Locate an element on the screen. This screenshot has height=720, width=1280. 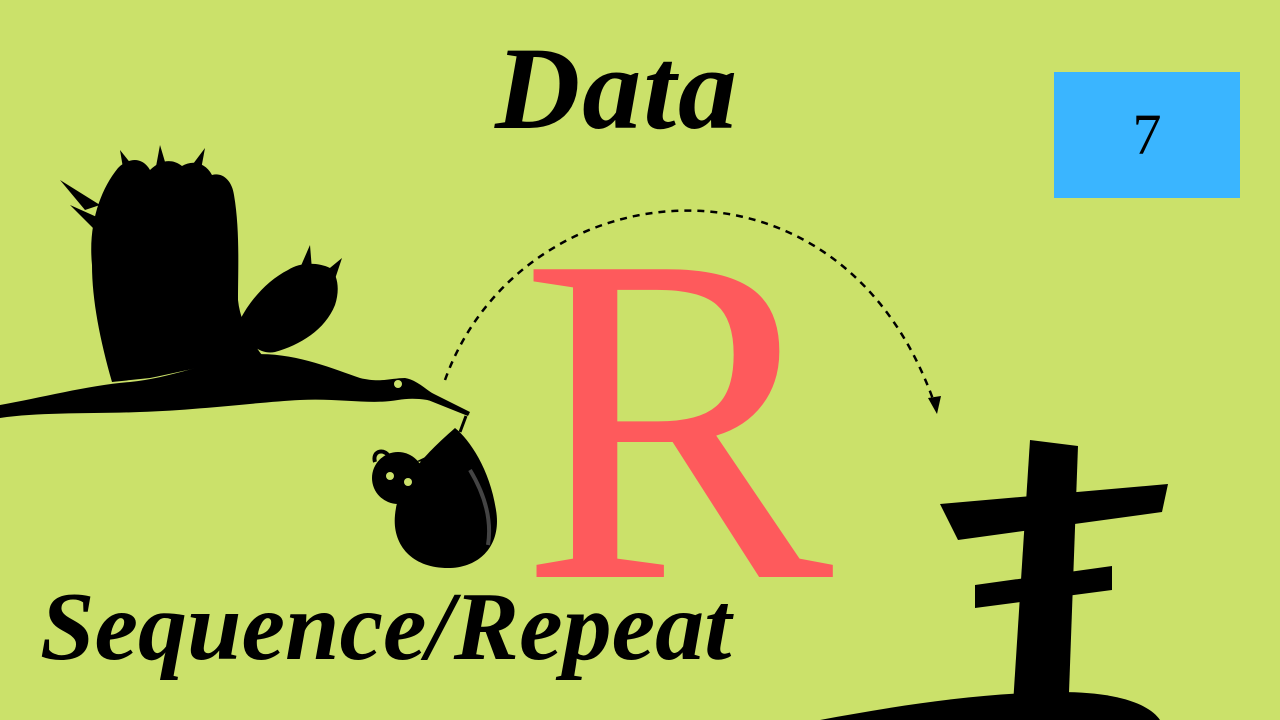
episode-badge: 7 is located at coordinates (1147, 135).